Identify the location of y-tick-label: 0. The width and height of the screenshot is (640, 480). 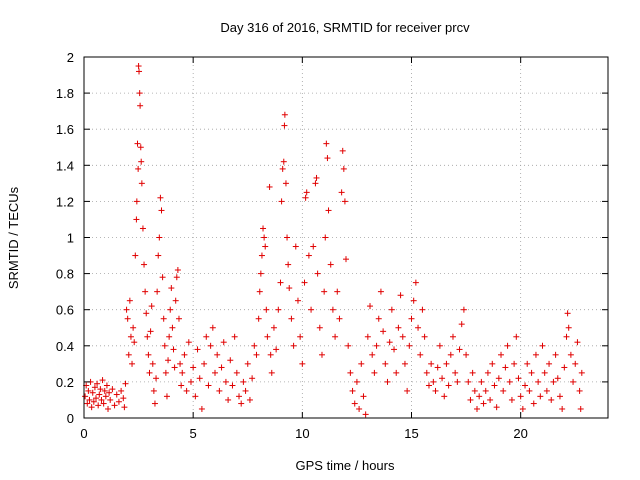
(70, 418).